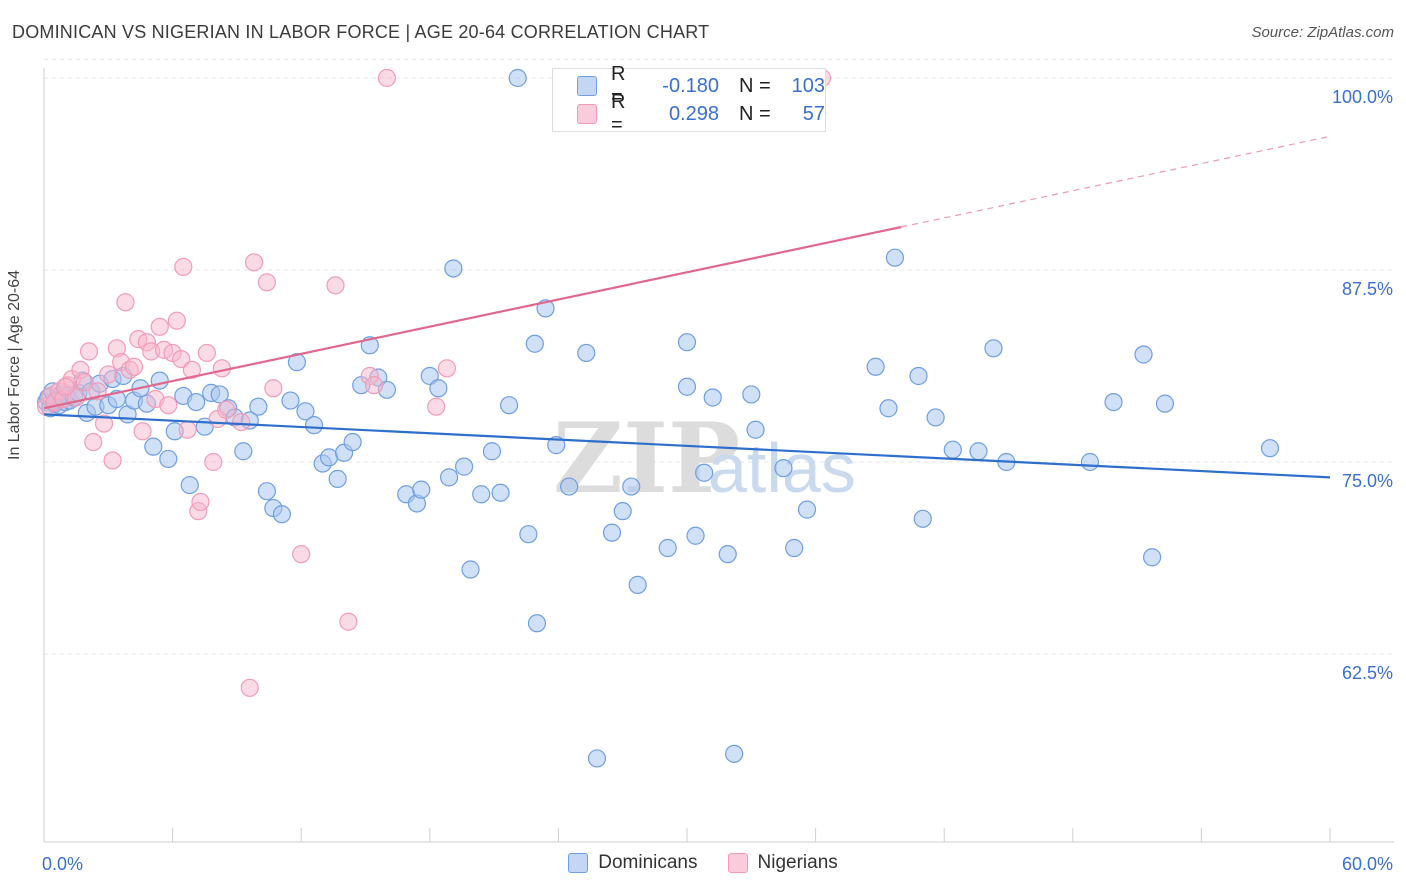 The image size is (1406, 892). I want to click on legend-label: Nigerians, so click(797, 862).